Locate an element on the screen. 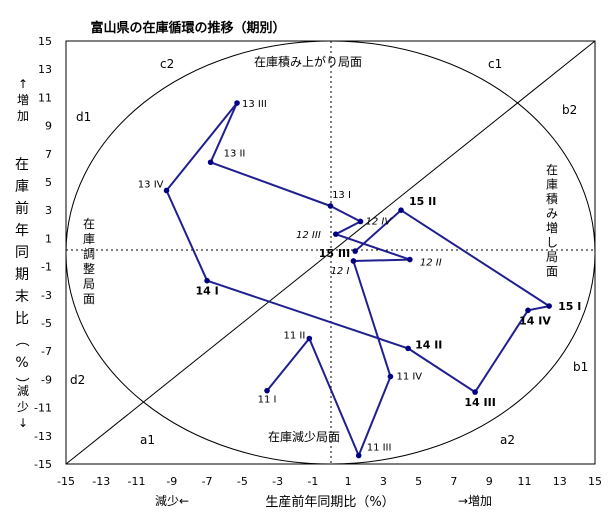 The image size is (614, 526). y-tick-label: -13 is located at coordinates (43, 436).